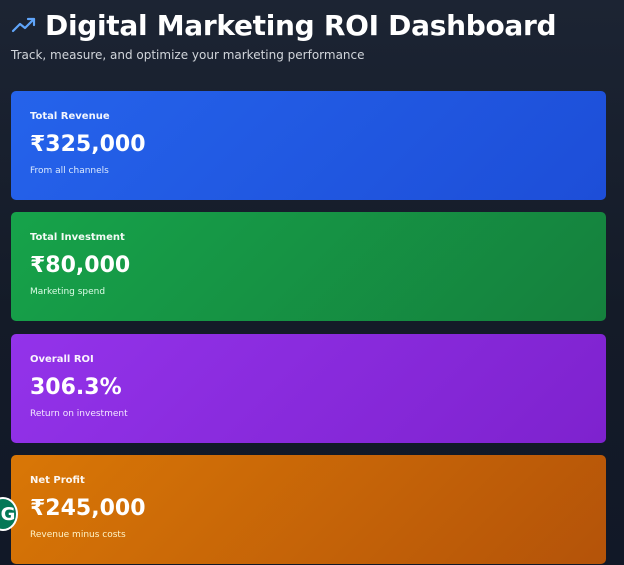 The width and height of the screenshot is (624, 565). Describe the element at coordinates (301, 25) in the screenshot. I see `page-title: Digital Marketing ROI Dashboard` at that location.